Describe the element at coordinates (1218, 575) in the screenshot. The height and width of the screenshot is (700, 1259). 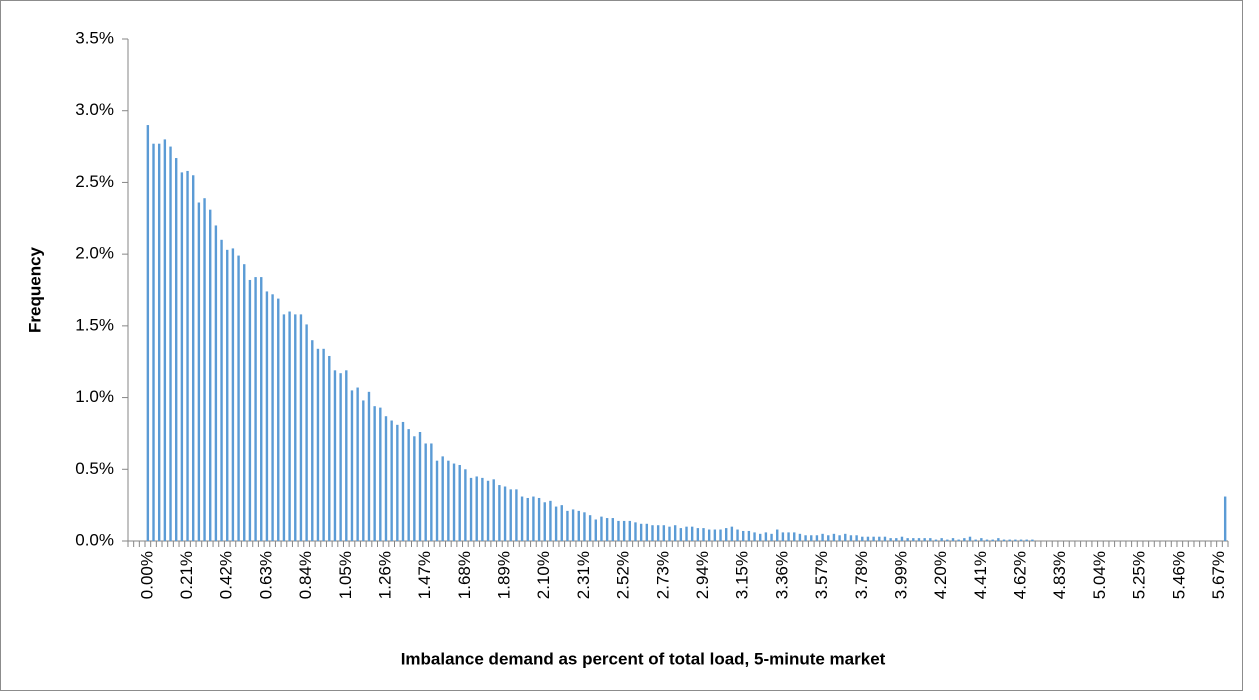
I see `x-tick-label: 5.67%` at that location.